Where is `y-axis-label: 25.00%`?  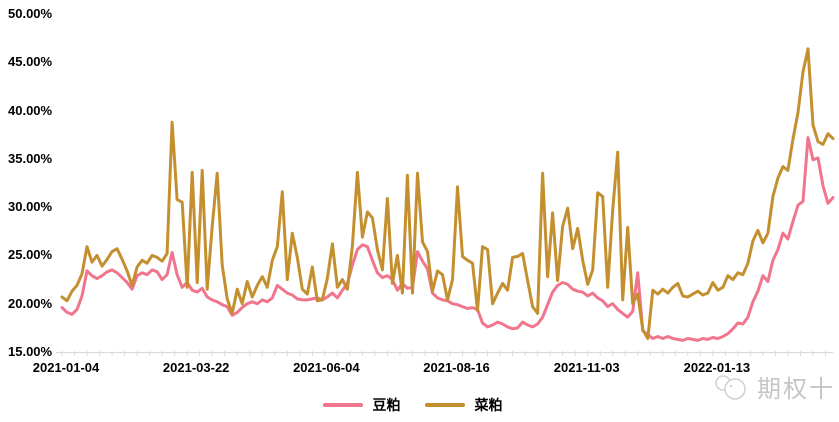 y-axis-label: 25.00% is located at coordinates (30, 255).